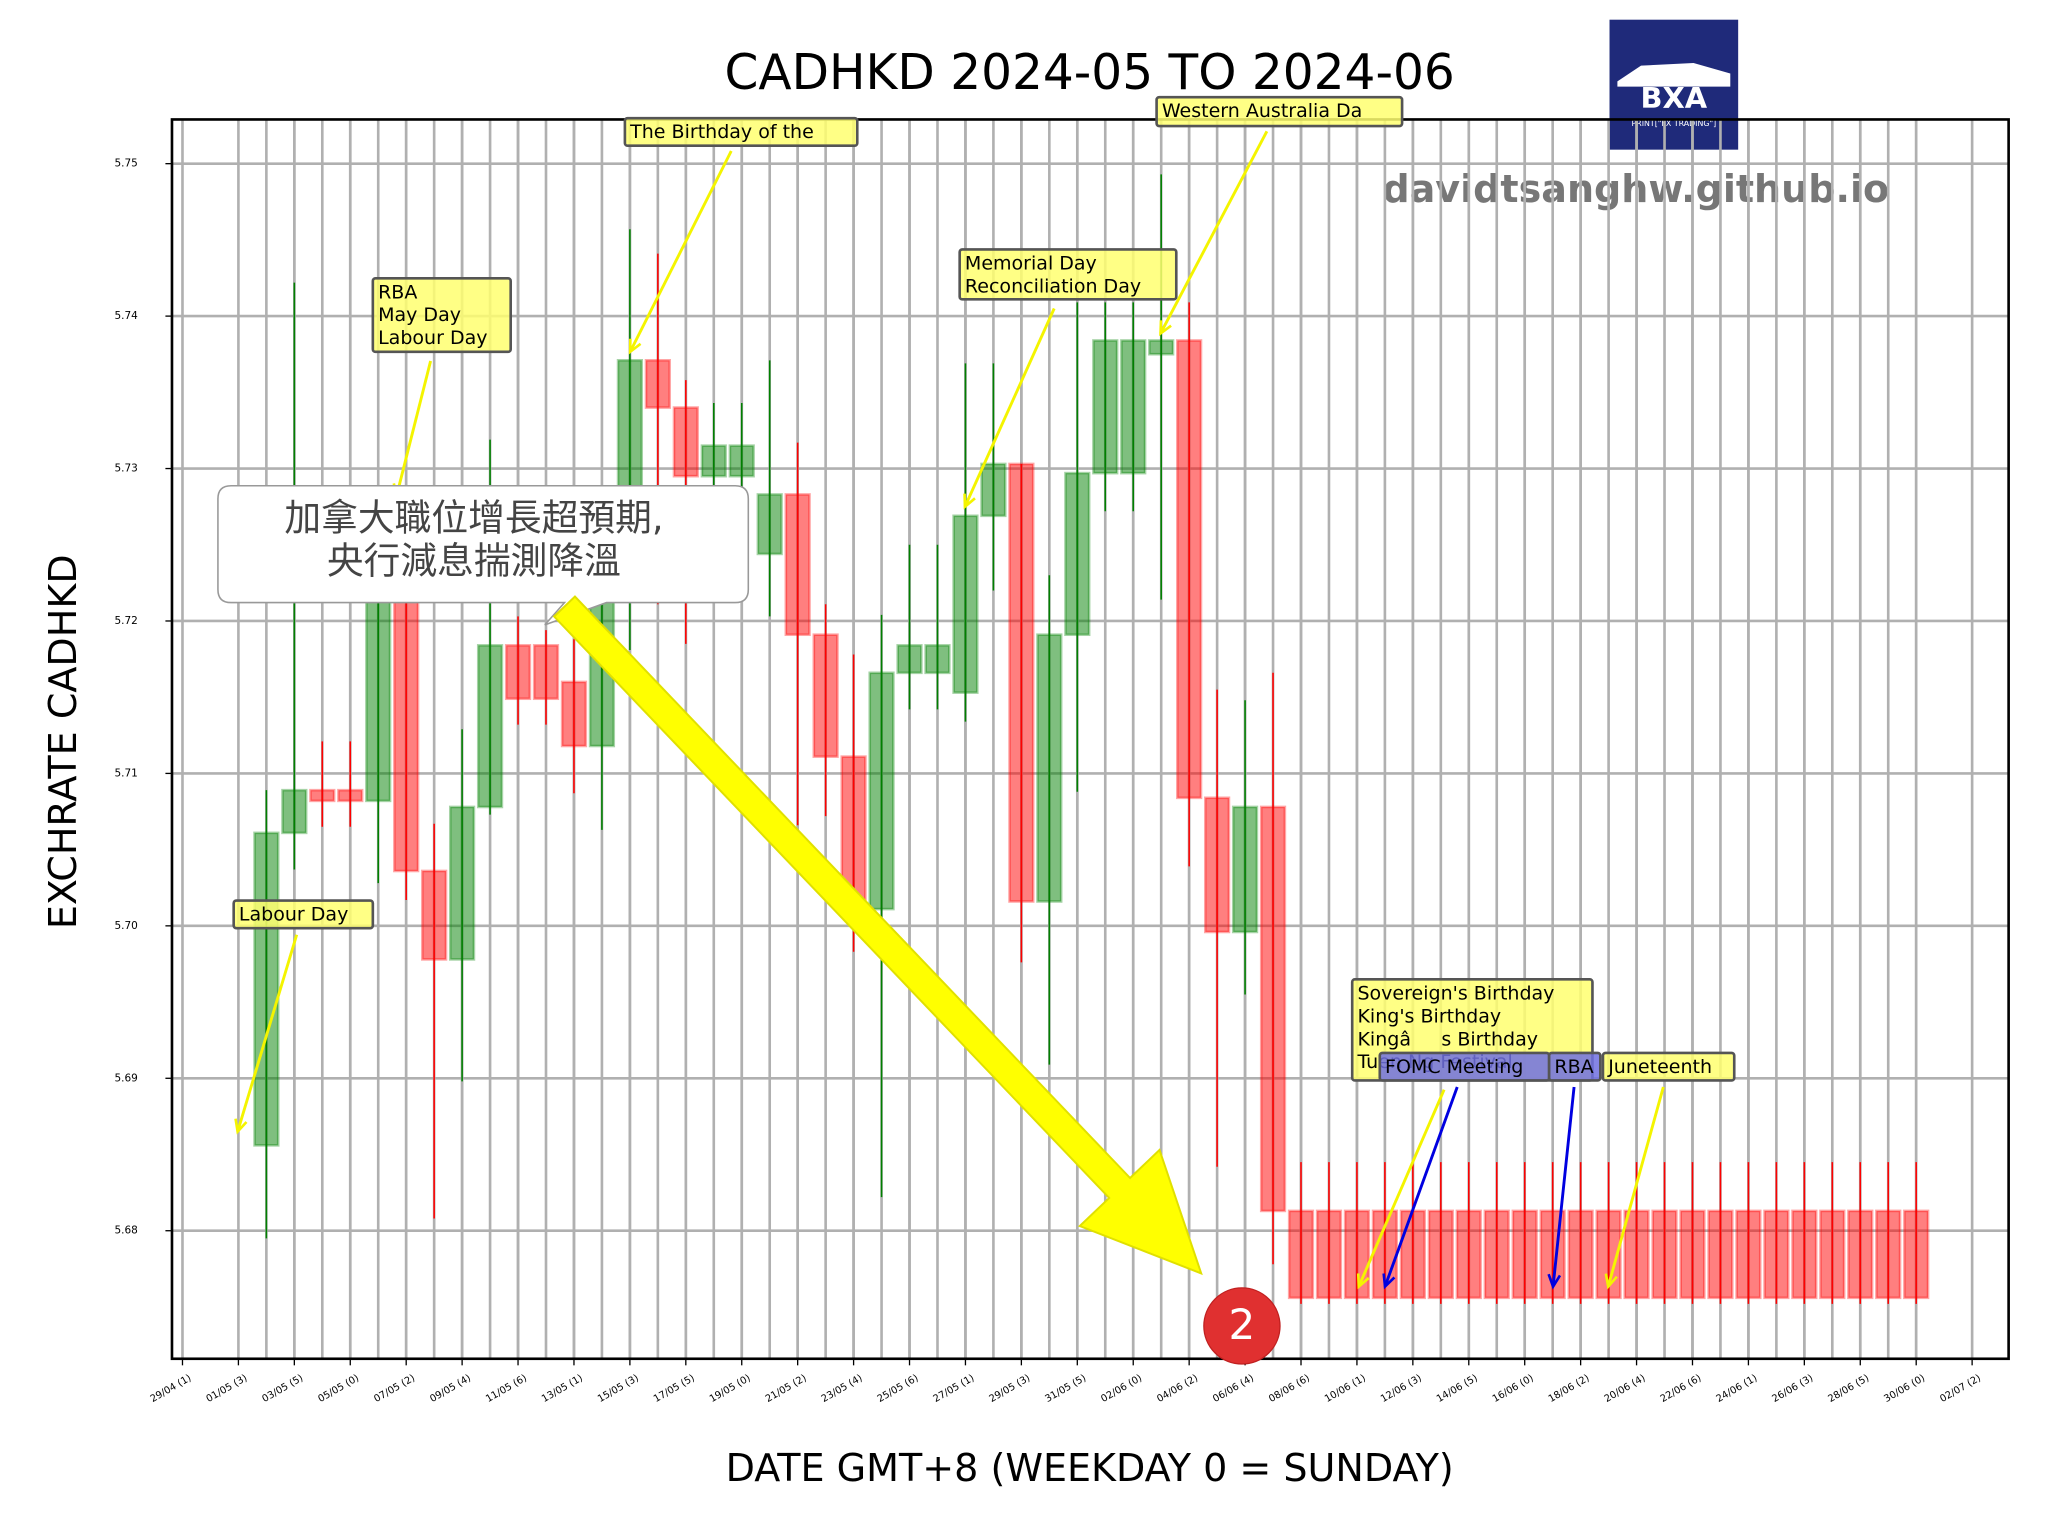 The width and height of the screenshot is (2048, 1536). I want to click on y-tick-label: 5.70, so click(125, 926).